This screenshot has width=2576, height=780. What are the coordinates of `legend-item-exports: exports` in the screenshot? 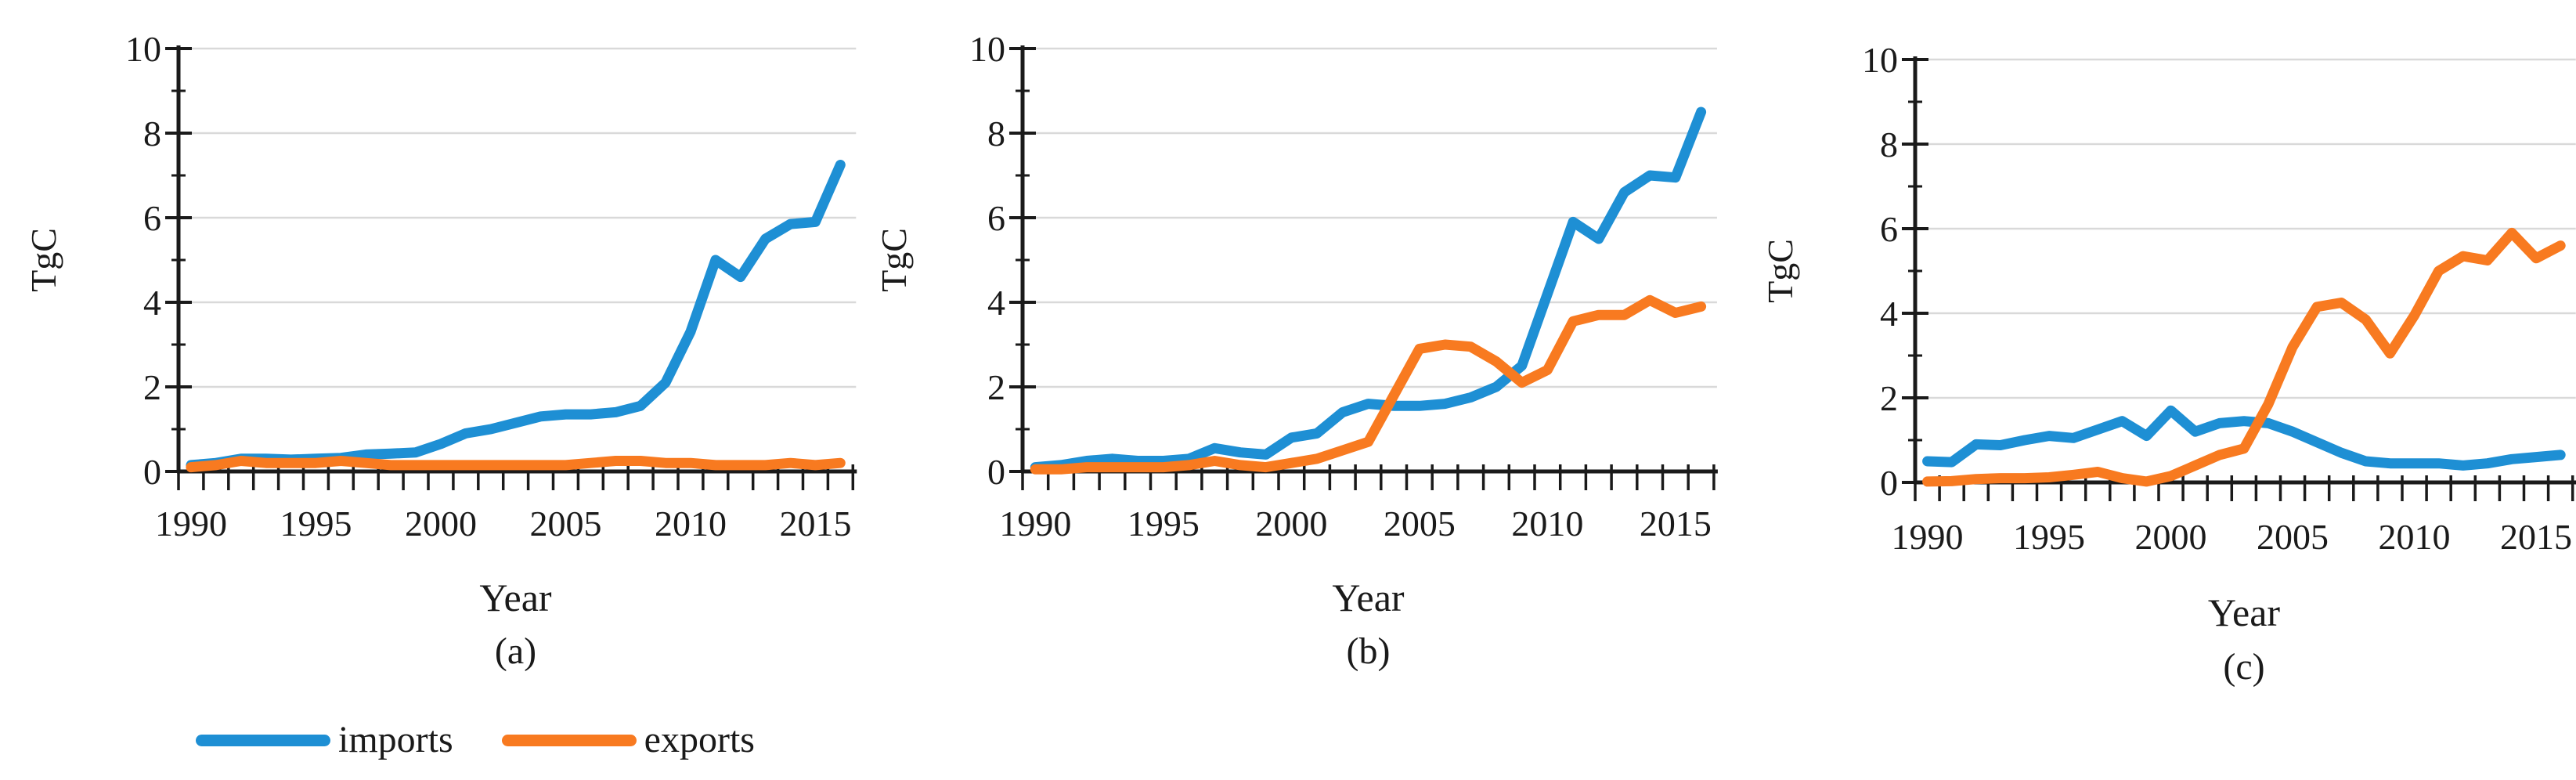 It's located at (628, 740).